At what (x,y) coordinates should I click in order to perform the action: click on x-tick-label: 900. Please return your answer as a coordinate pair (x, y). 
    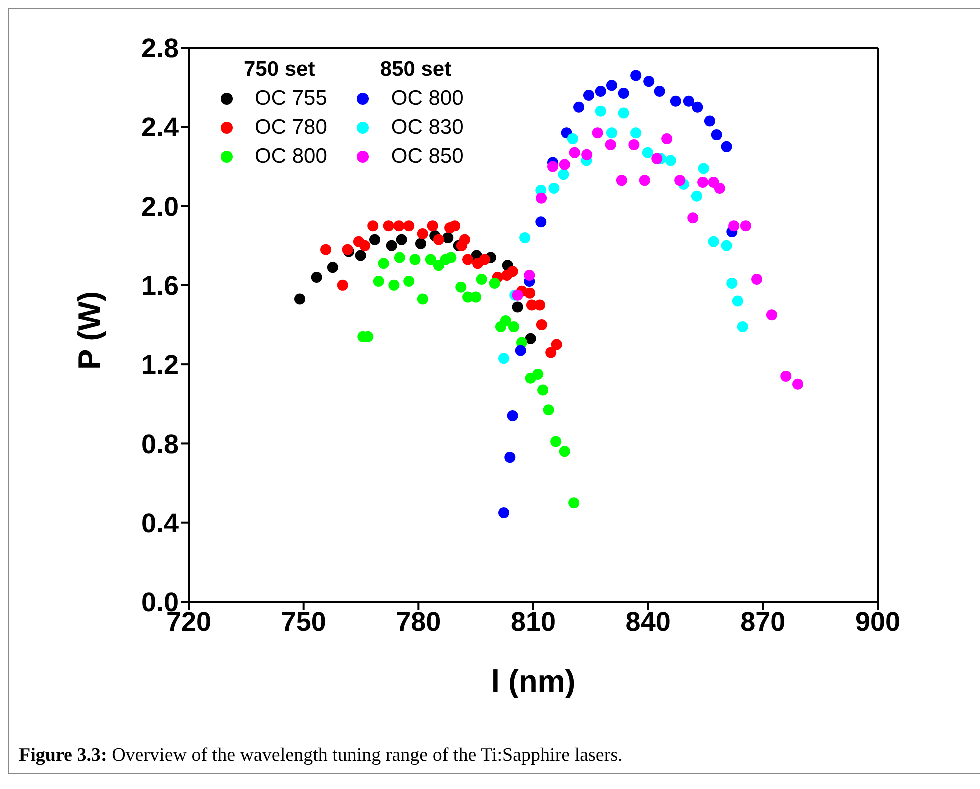
    Looking at the image, I should click on (878, 622).